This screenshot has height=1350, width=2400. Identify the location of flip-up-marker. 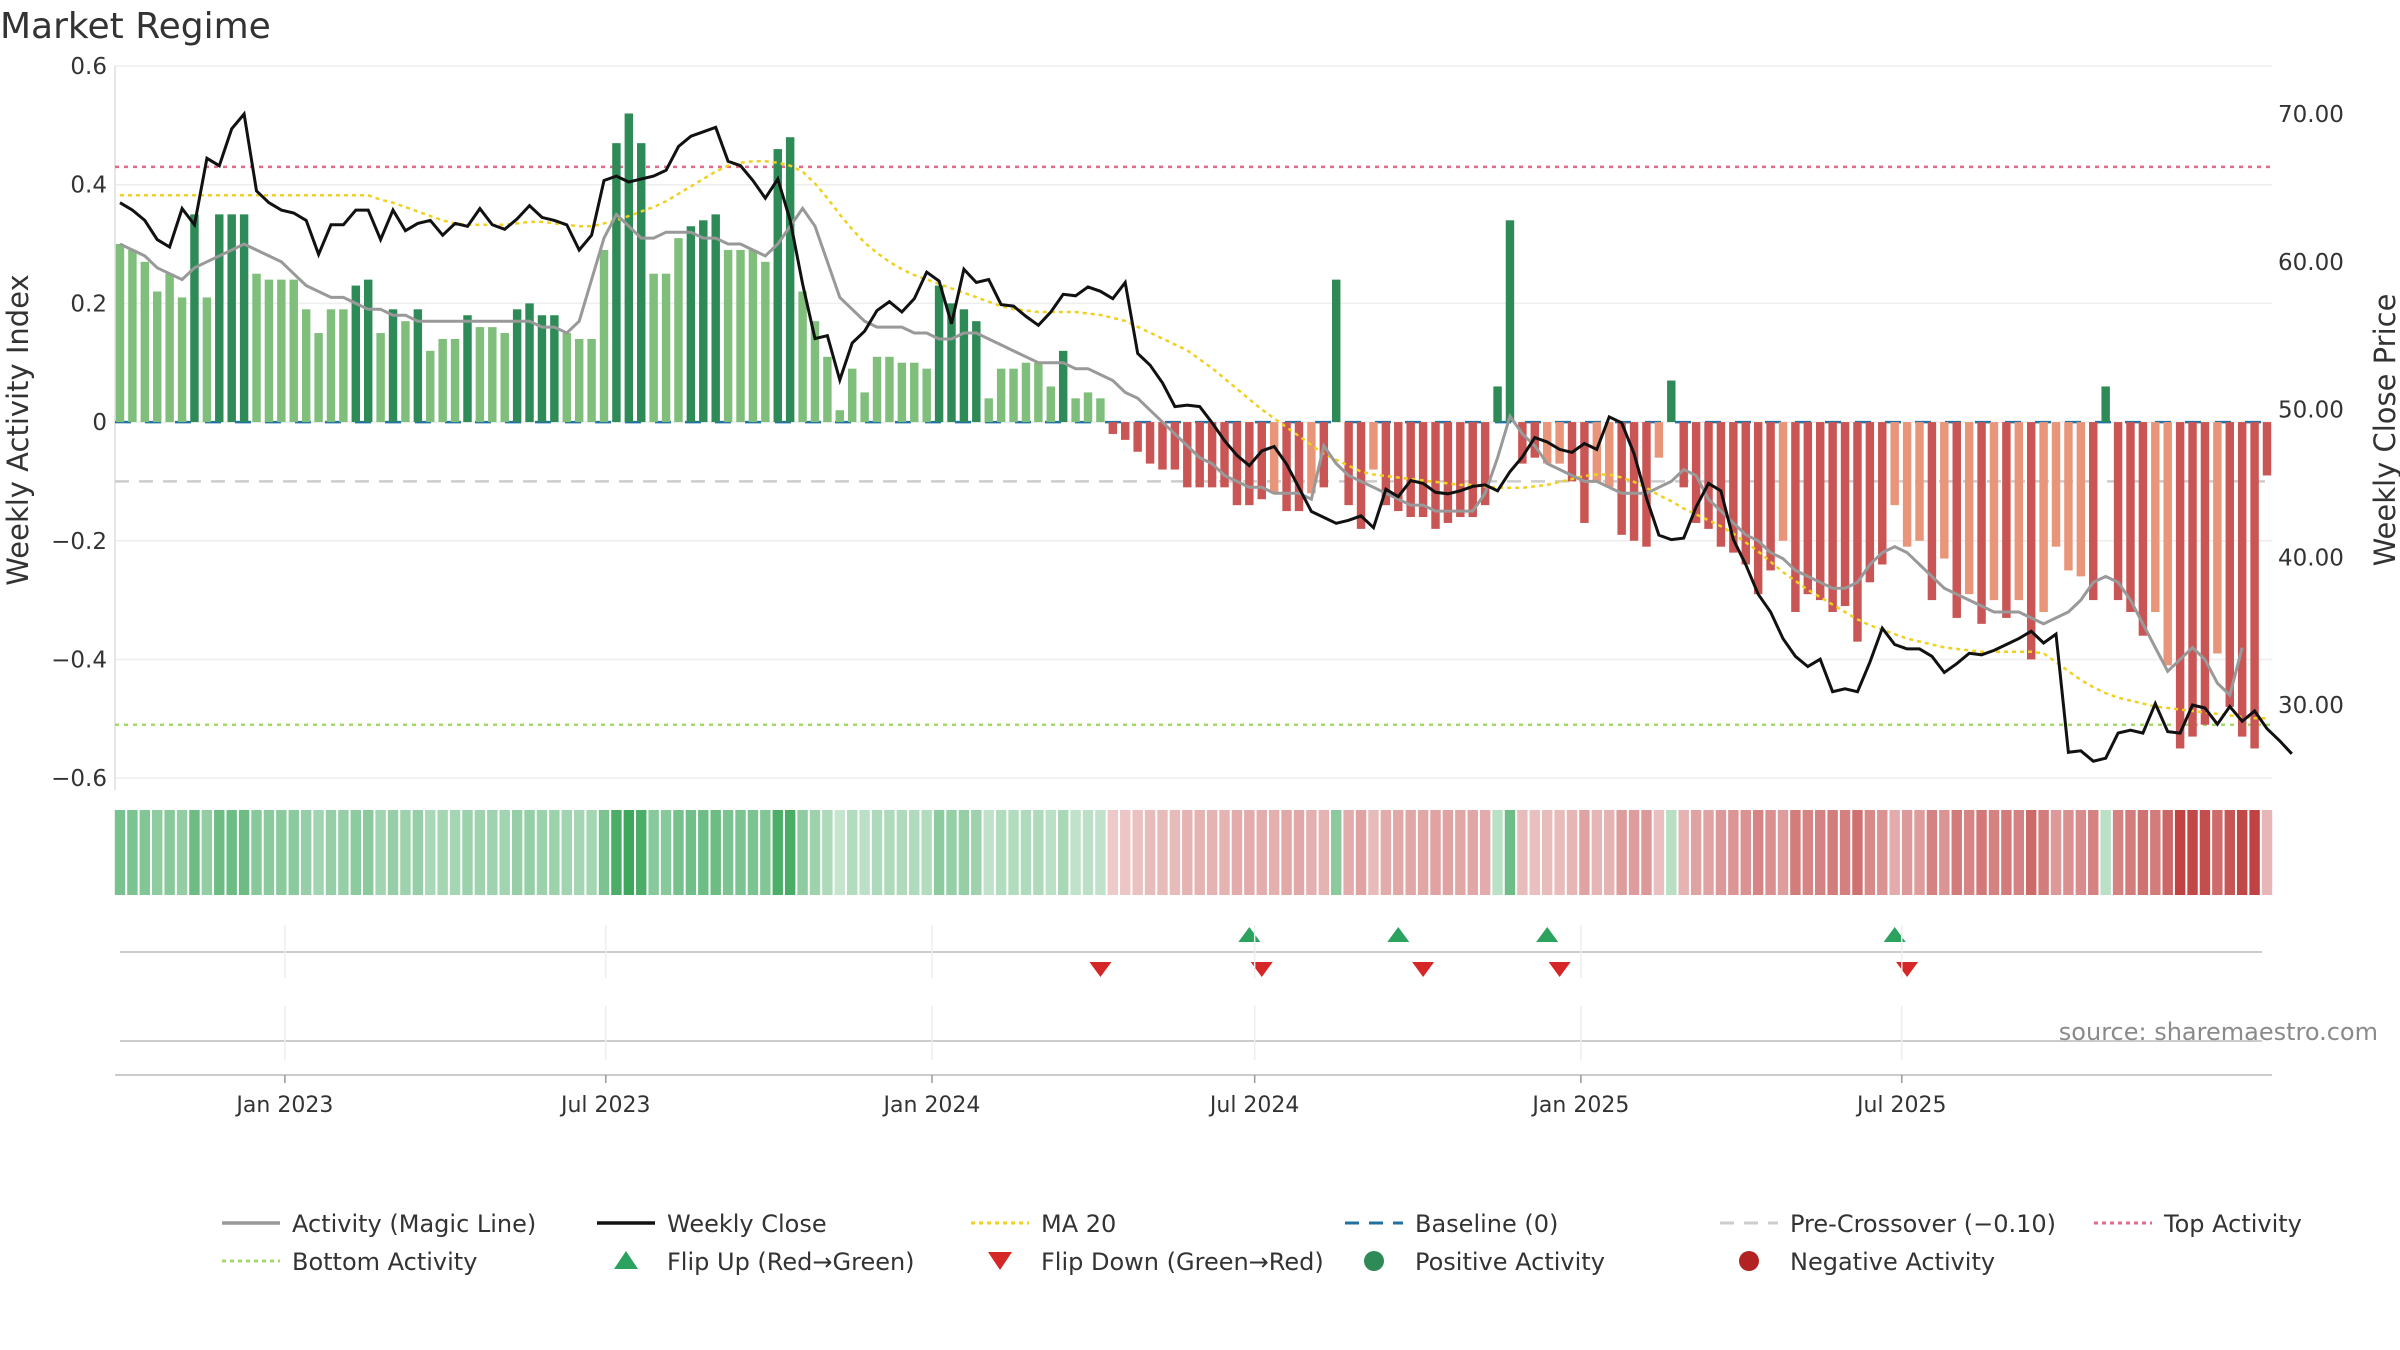
(1894, 934).